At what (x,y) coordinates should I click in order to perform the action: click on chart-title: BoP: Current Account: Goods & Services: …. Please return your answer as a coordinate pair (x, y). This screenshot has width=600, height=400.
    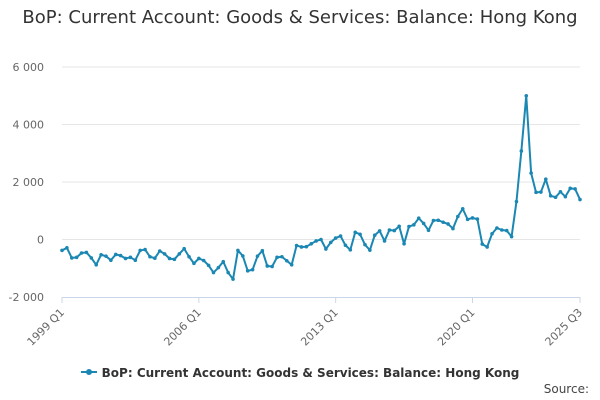
    Looking at the image, I should click on (300, 17).